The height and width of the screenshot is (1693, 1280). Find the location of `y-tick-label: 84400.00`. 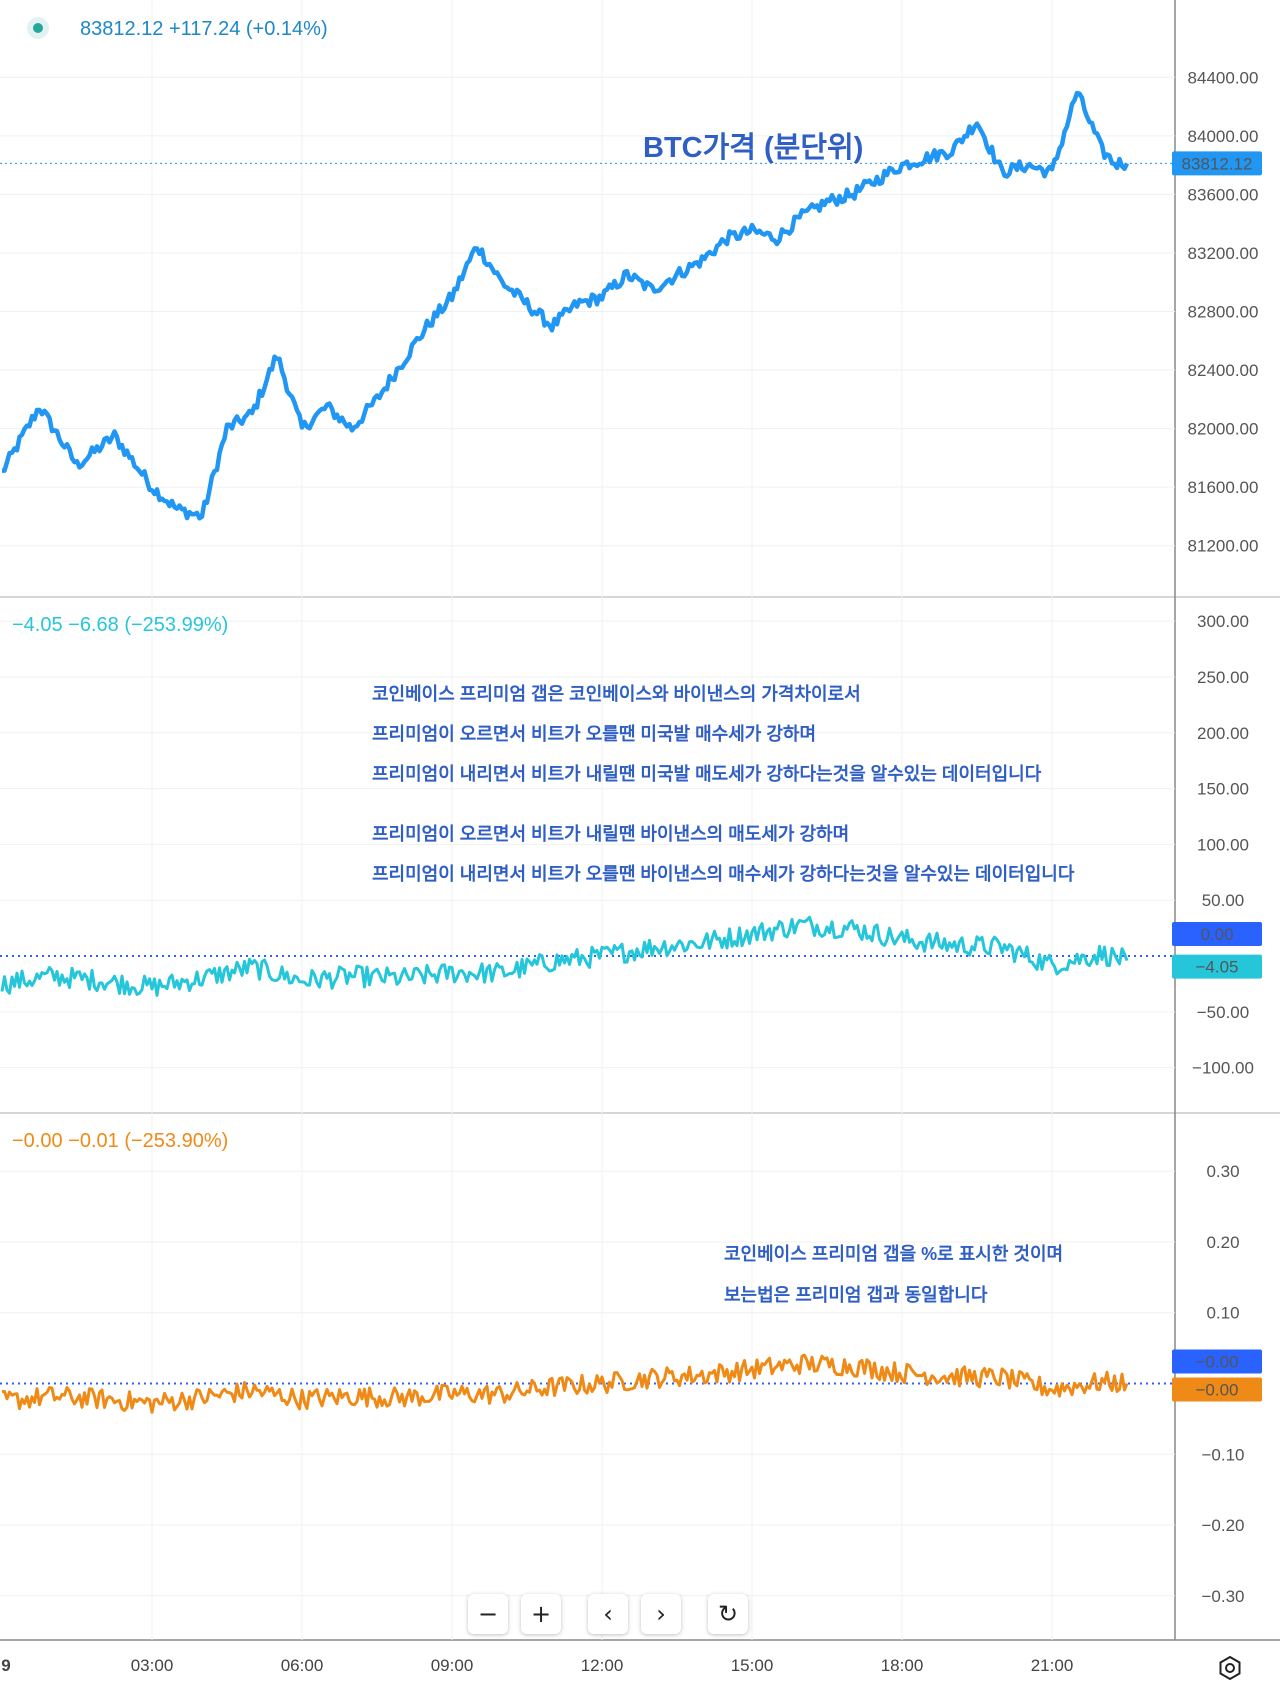

y-tick-label: 84400.00 is located at coordinates (1223, 77).